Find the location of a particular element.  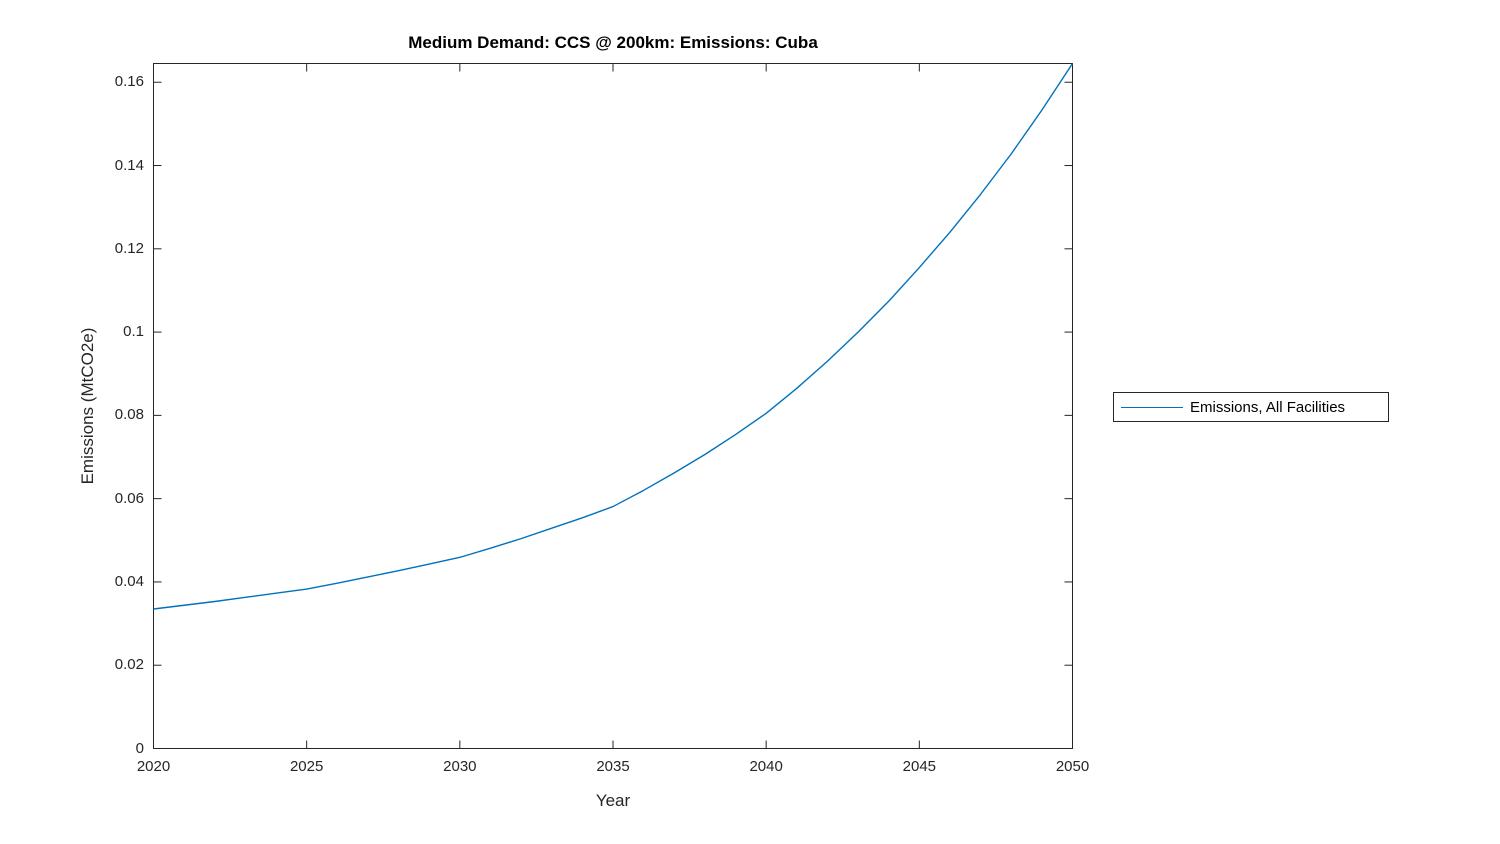

y-tick-label: 0.1 is located at coordinates (133, 332).